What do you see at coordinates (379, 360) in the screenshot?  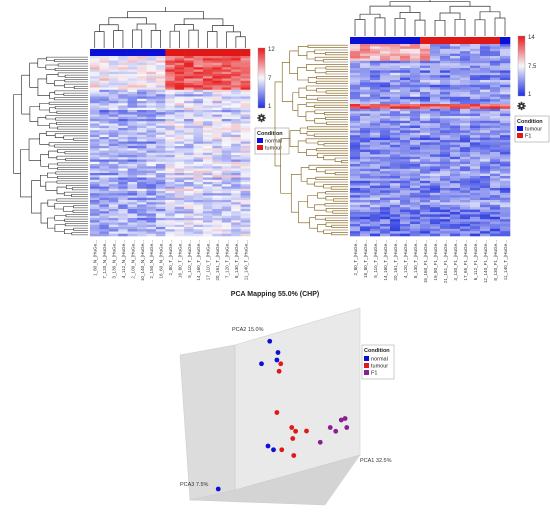 I see `pca-legend-label: normal` at bounding box center [379, 360].